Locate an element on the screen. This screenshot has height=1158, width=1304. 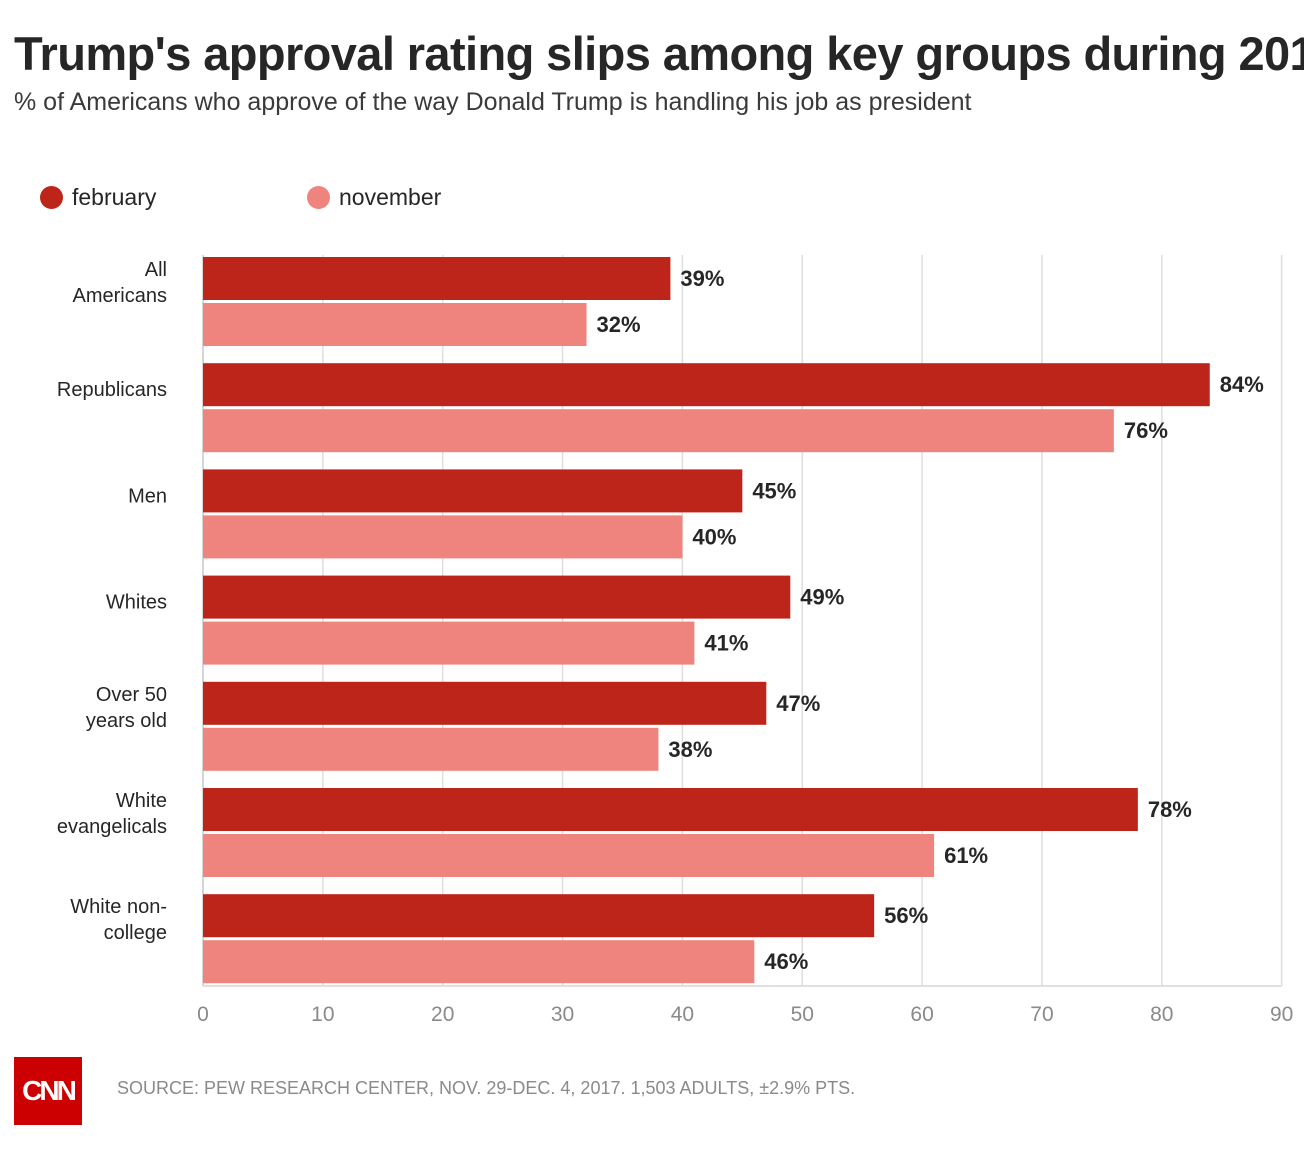
data-label-february: 84% is located at coordinates (1242, 384).